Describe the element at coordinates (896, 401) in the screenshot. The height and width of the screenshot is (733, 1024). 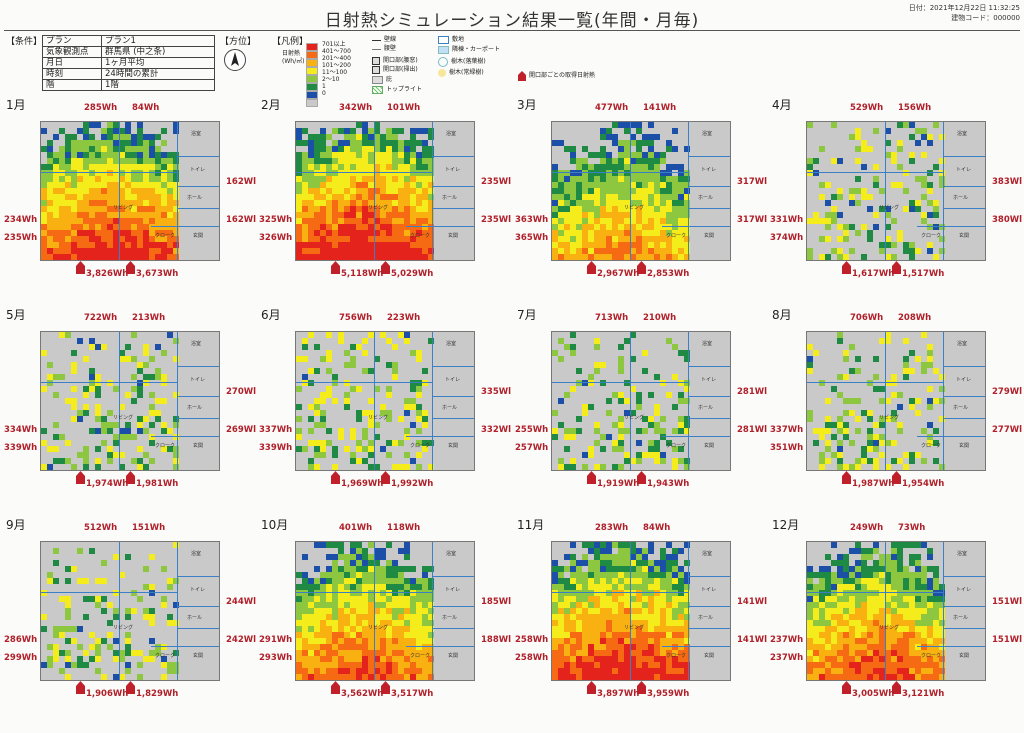
I see `floor-plan: 浴室 トイレ ホール リビング クローク 玄関` at that location.